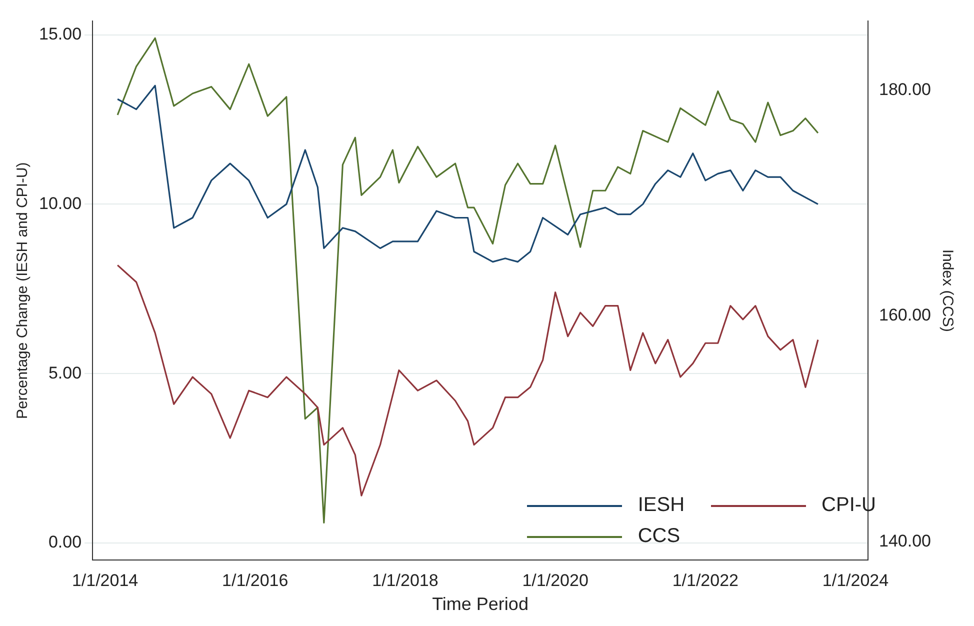 Image resolution: width=974 pixels, height=626 pixels. What do you see at coordinates (855, 580) in the screenshot?
I see `x-tick-label: 1/1/2024` at bounding box center [855, 580].